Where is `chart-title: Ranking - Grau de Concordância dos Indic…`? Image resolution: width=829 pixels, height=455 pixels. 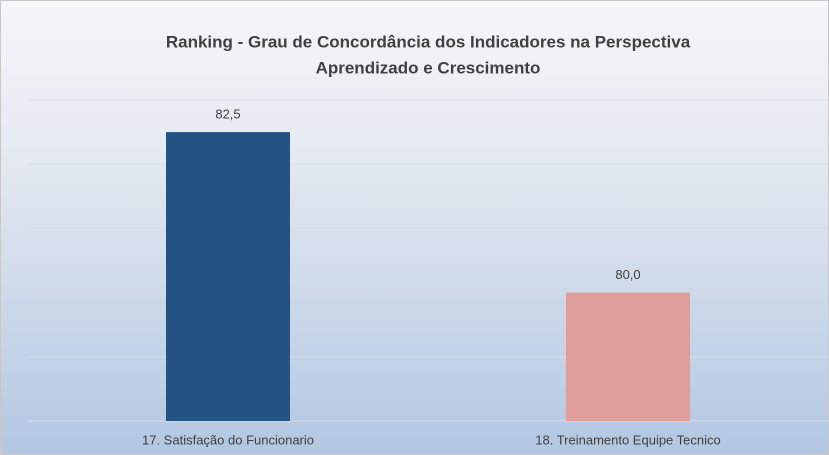 chart-title: Ranking - Grau de Concordância dos Indic… is located at coordinates (428, 41).